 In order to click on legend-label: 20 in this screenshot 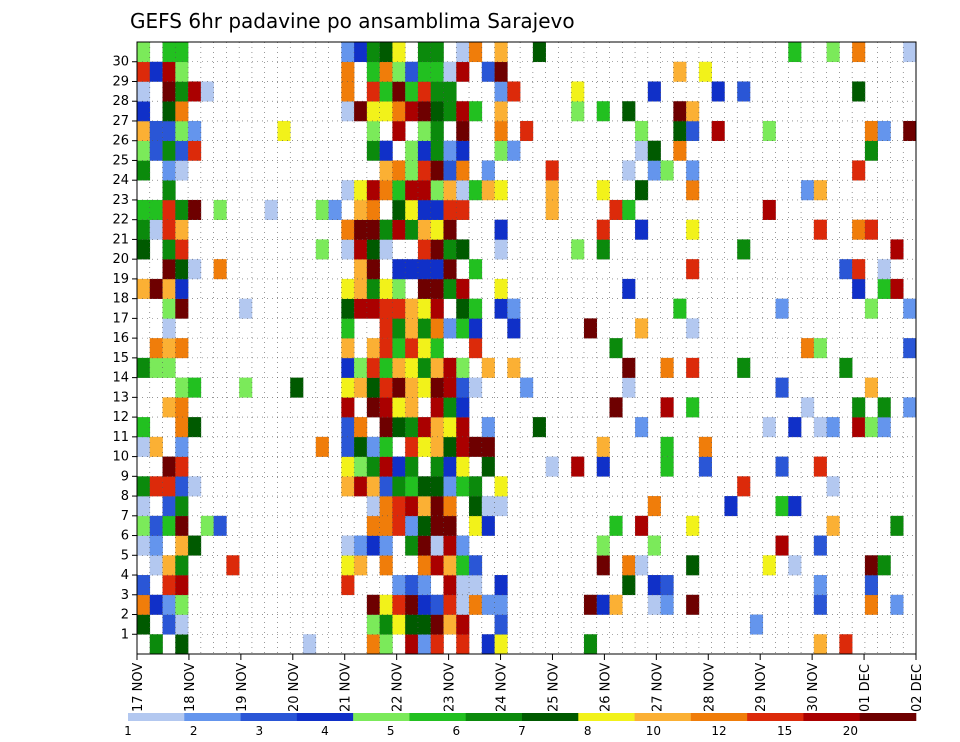, I will do `click(850, 731)`.